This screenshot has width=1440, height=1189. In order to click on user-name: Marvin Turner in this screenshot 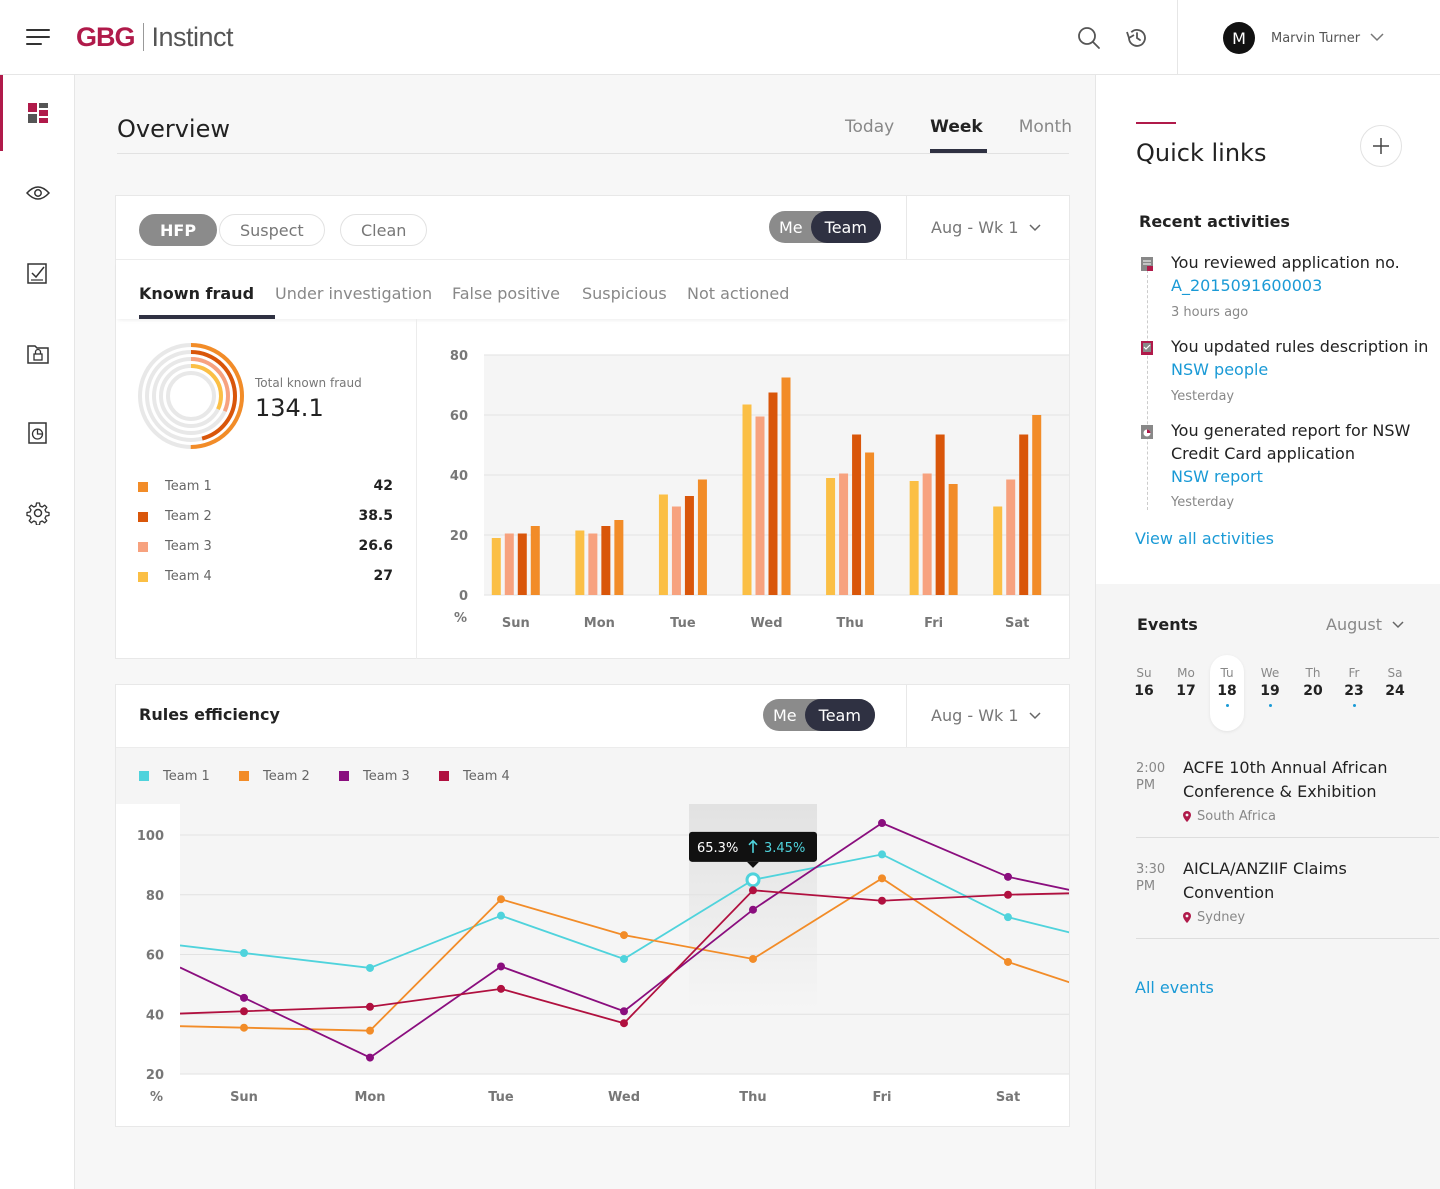, I will do `click(1316, 38)`.